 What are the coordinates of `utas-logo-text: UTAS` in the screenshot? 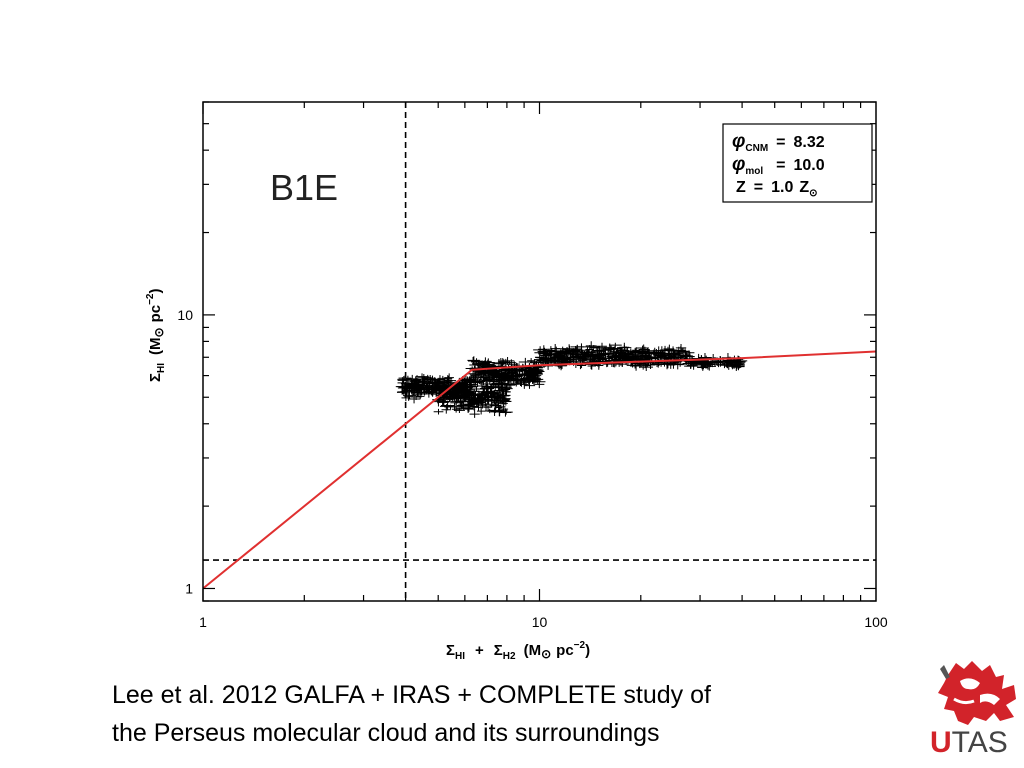 It's located at (977, 743).